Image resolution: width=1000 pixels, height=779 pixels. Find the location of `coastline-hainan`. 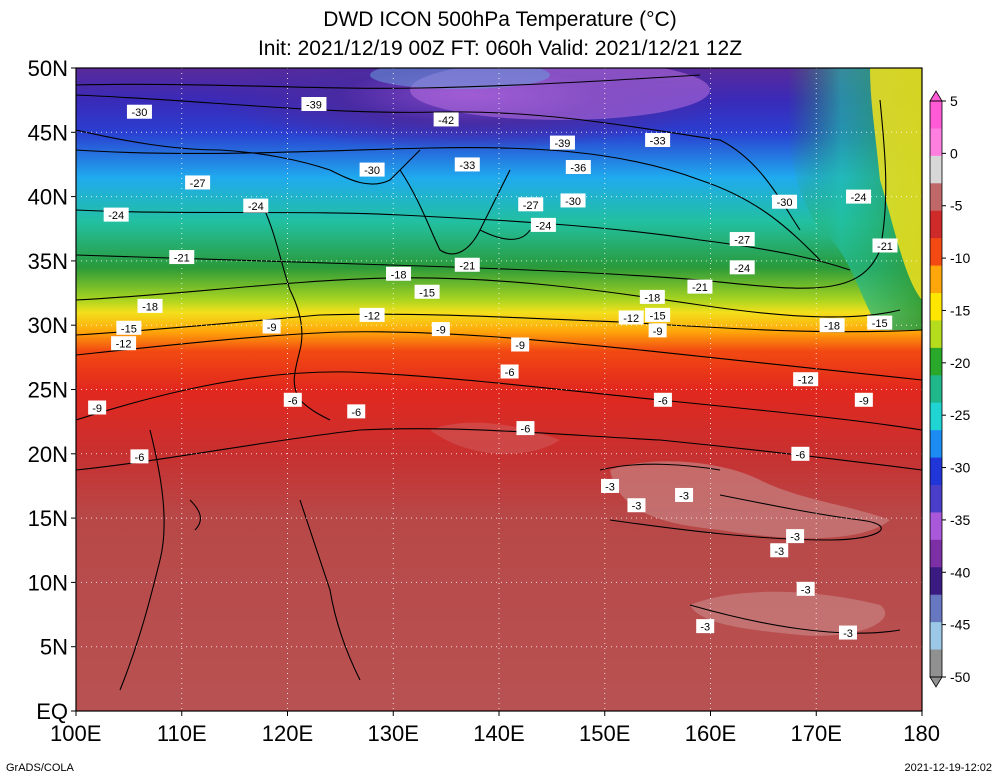

coastline-hainan is located at coordinates (195, 515).